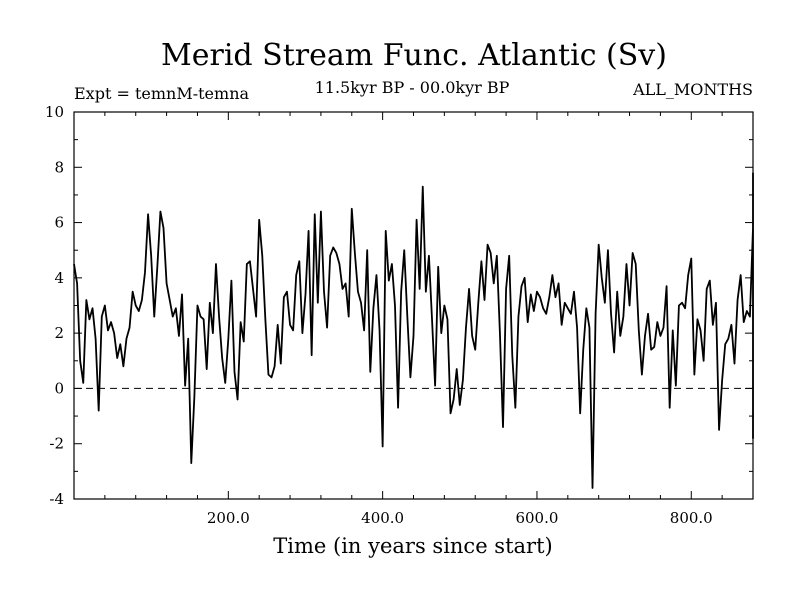 The width and height of the screenshot is (800, 600). What do you see at coordinates (59, 333) in the screenshot?
I see `y-tick-label: 2` at bounding box center [59, 333].